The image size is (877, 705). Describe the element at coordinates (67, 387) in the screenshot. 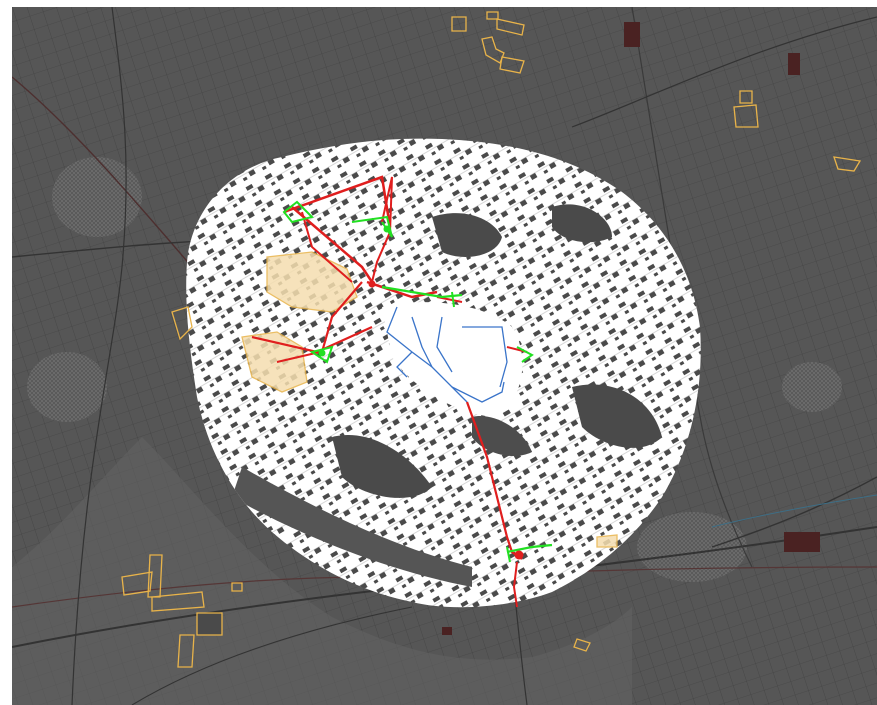

I see `town-west` at that location.